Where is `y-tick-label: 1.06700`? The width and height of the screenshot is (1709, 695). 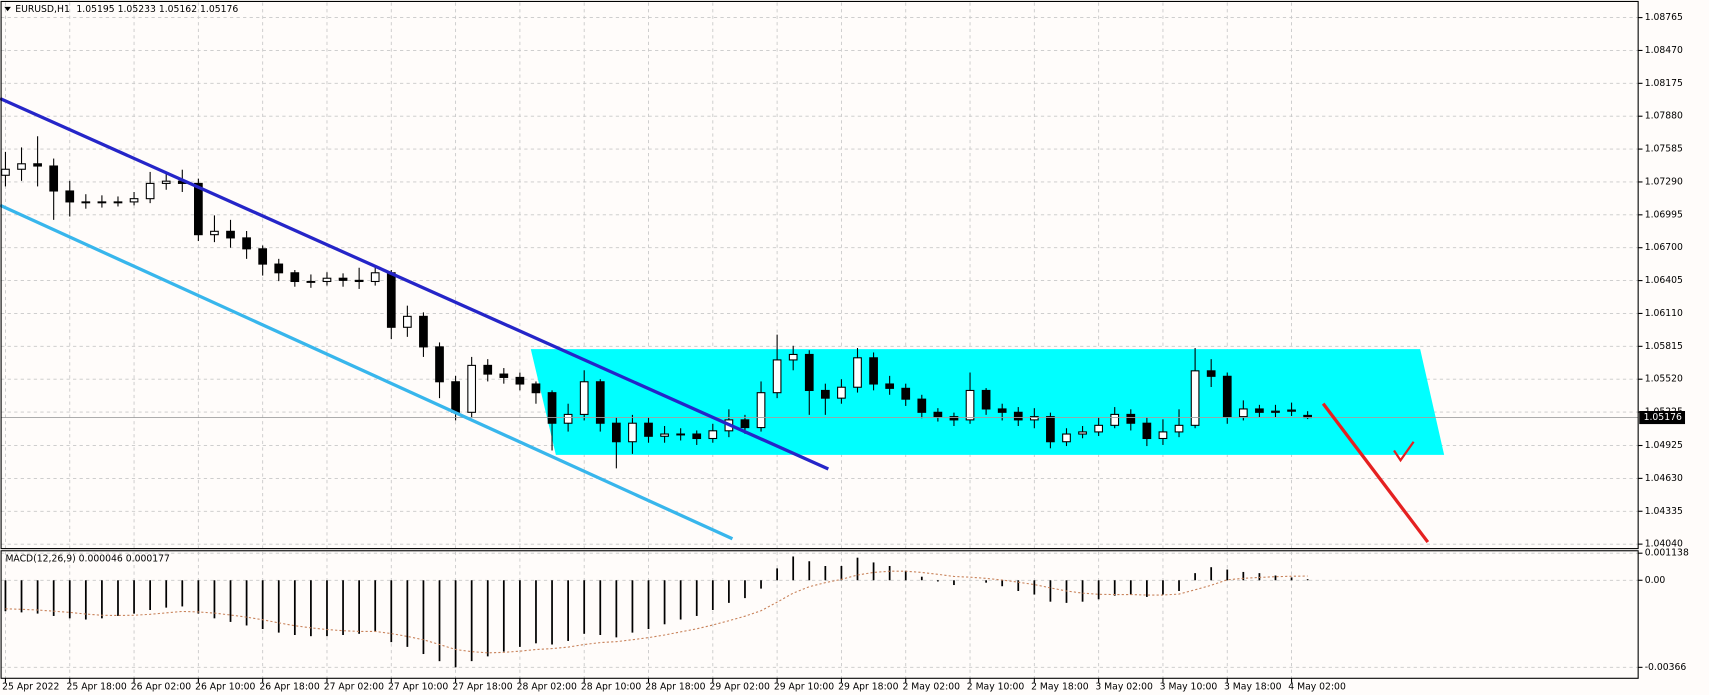 y-tick-label: 1.06700 is located at coordinates (1664, 247).